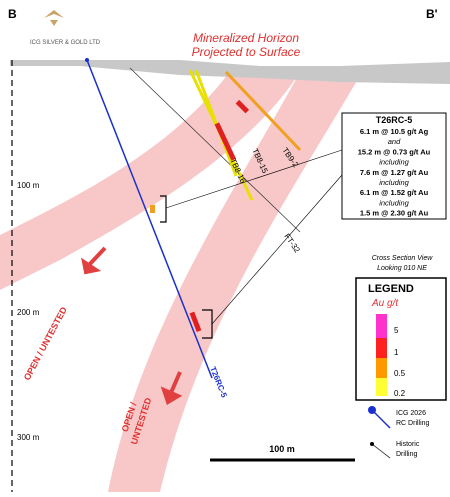 The width and height of the screenshot is (450, 497). Describe the element at coordinates (246, 52) in the screenshot. I see `title: Projected to Surface` at that location.